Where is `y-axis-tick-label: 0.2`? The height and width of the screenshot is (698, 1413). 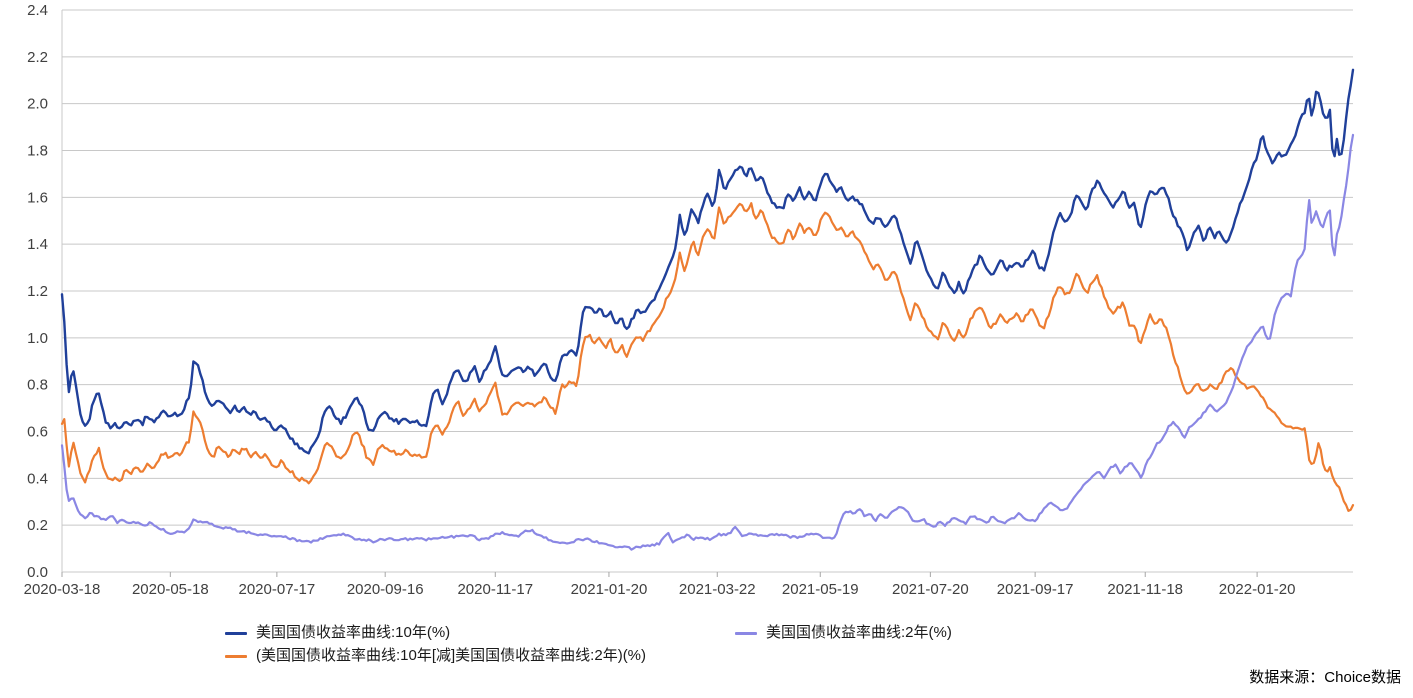
y-axis-tick-label: 0.2 is located at coordinates (37, 525).